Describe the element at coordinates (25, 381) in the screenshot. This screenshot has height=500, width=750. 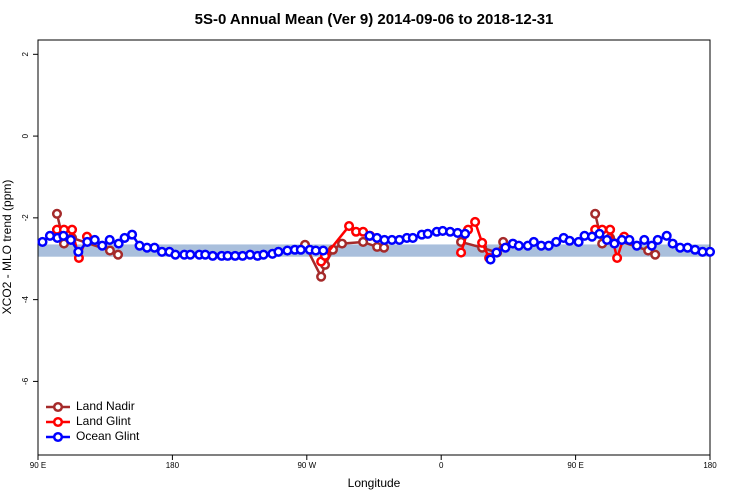
I see `y-tick-label: -6` at that location.